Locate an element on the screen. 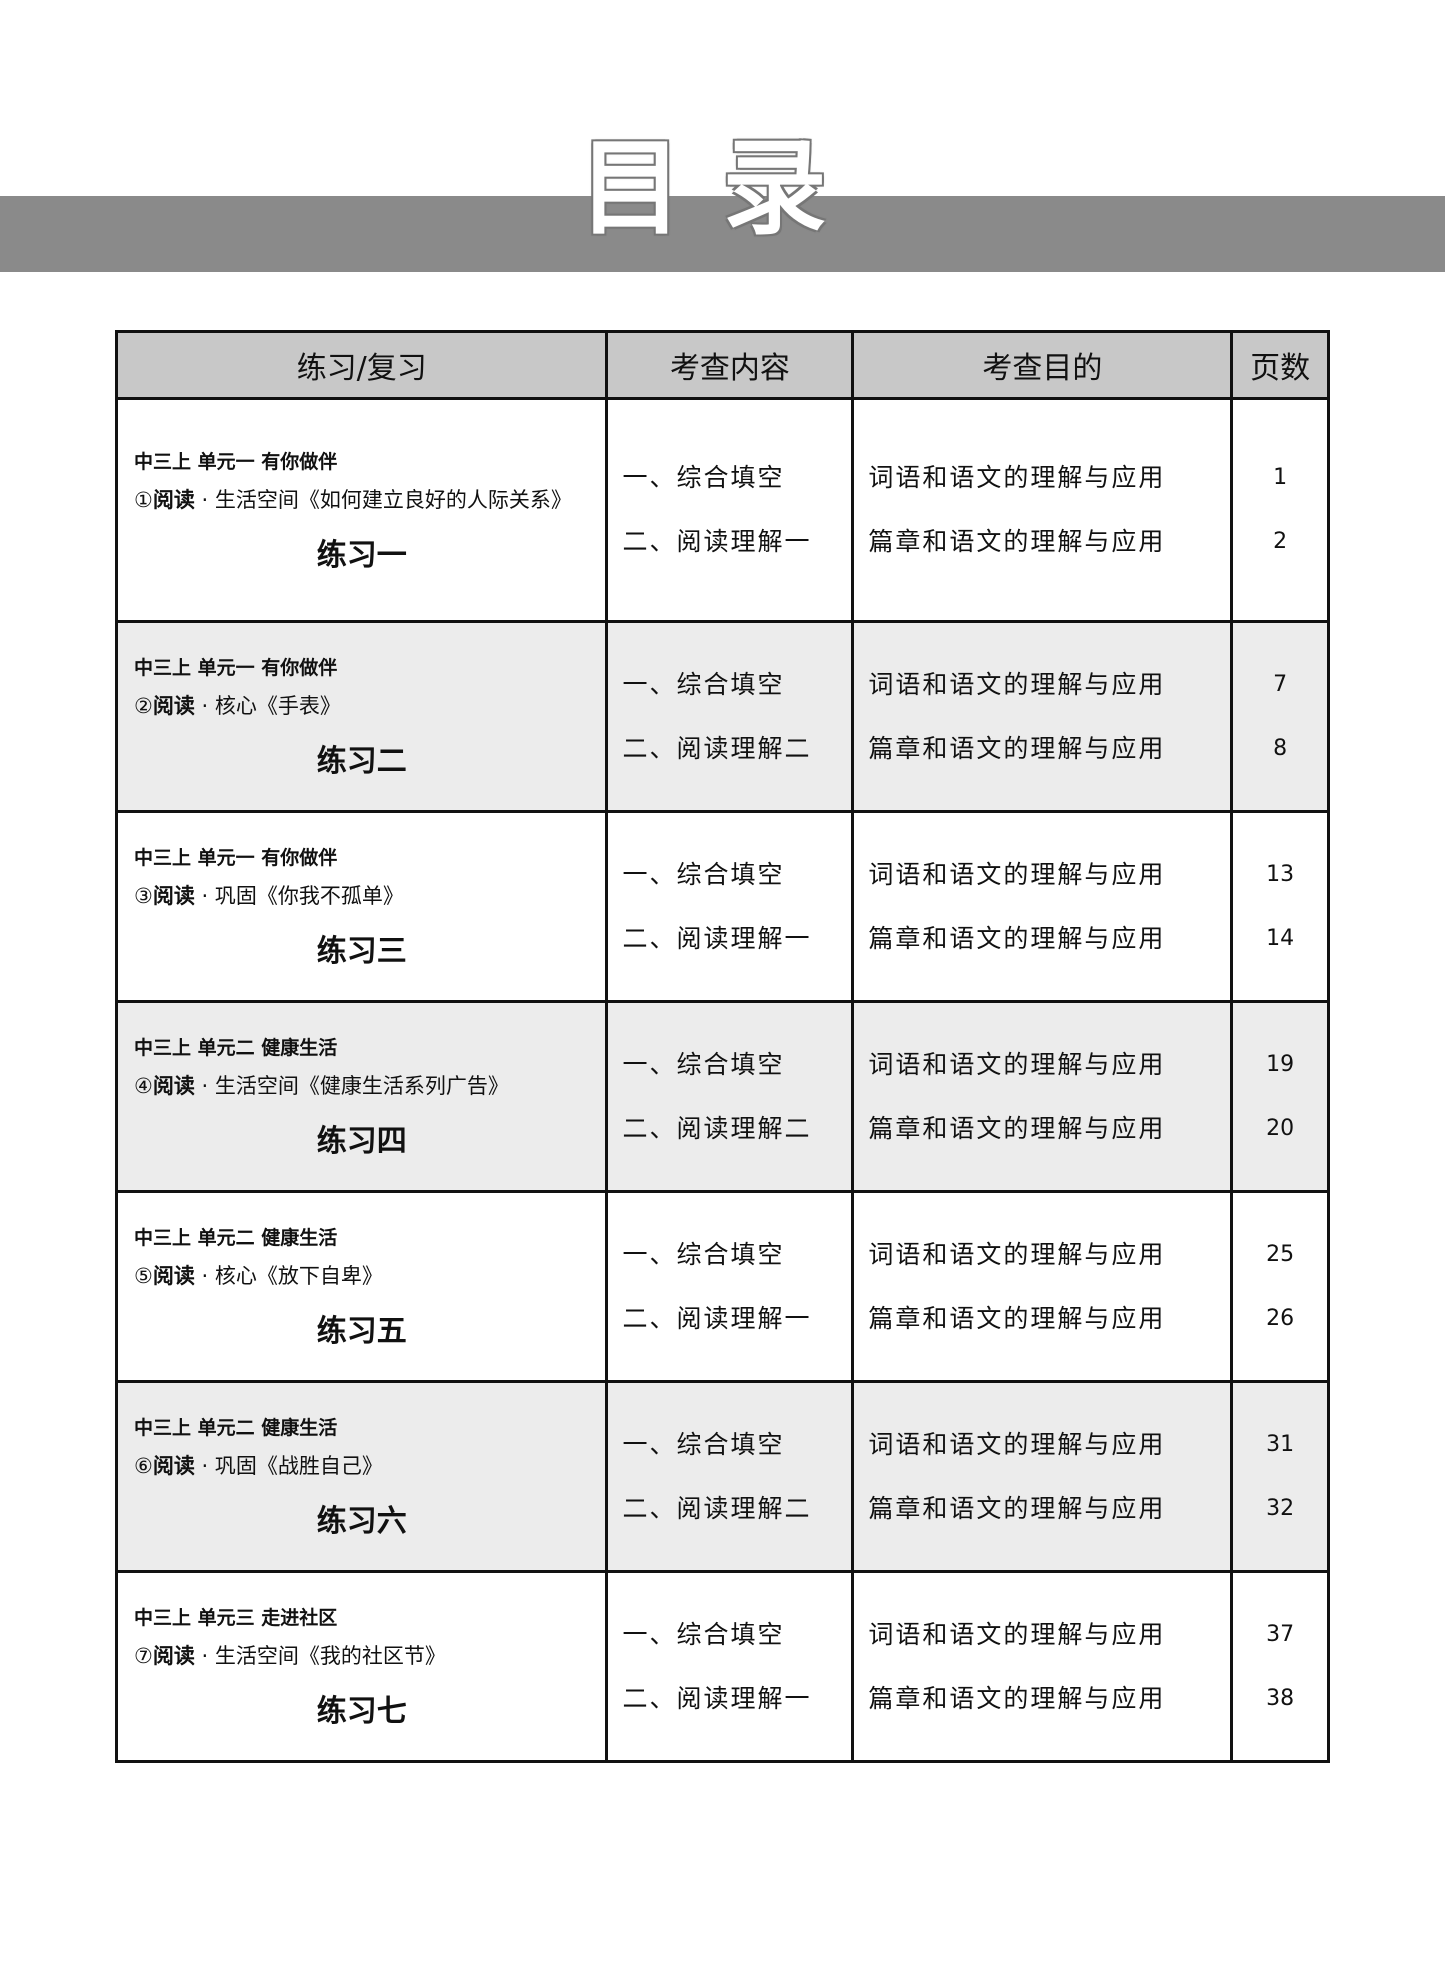  header-exercise: 练习/复习 is located at coordinates (361, 365).